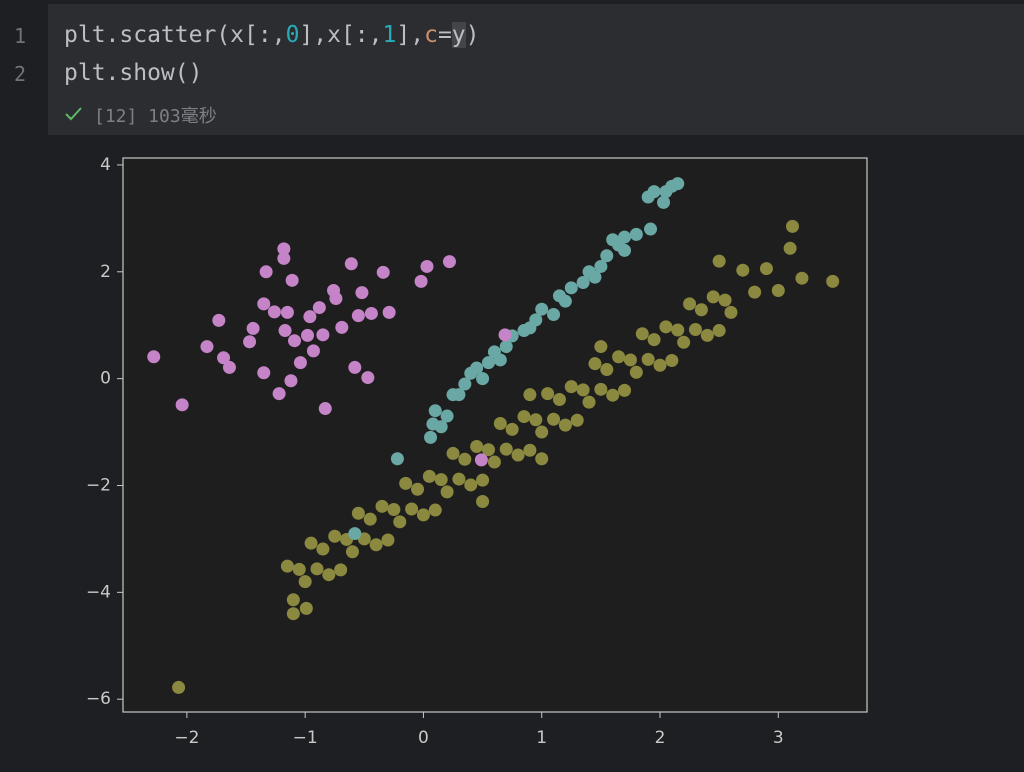  Describe the element at coordinates (389, 35) in the screenshot. I see `code-token: 1` at that location.